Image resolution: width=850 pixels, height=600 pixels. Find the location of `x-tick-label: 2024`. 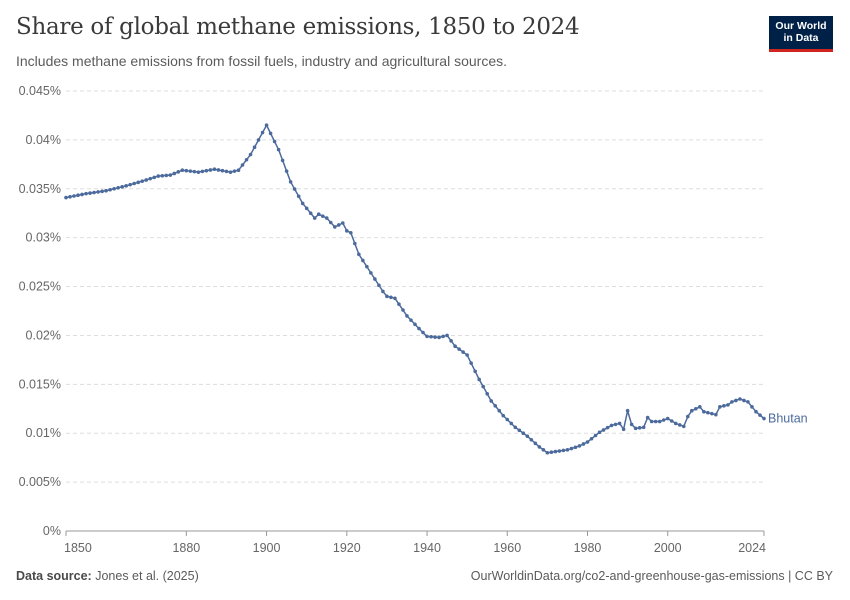

x-tick-label: 2024 is located at coordinates (752, 548).